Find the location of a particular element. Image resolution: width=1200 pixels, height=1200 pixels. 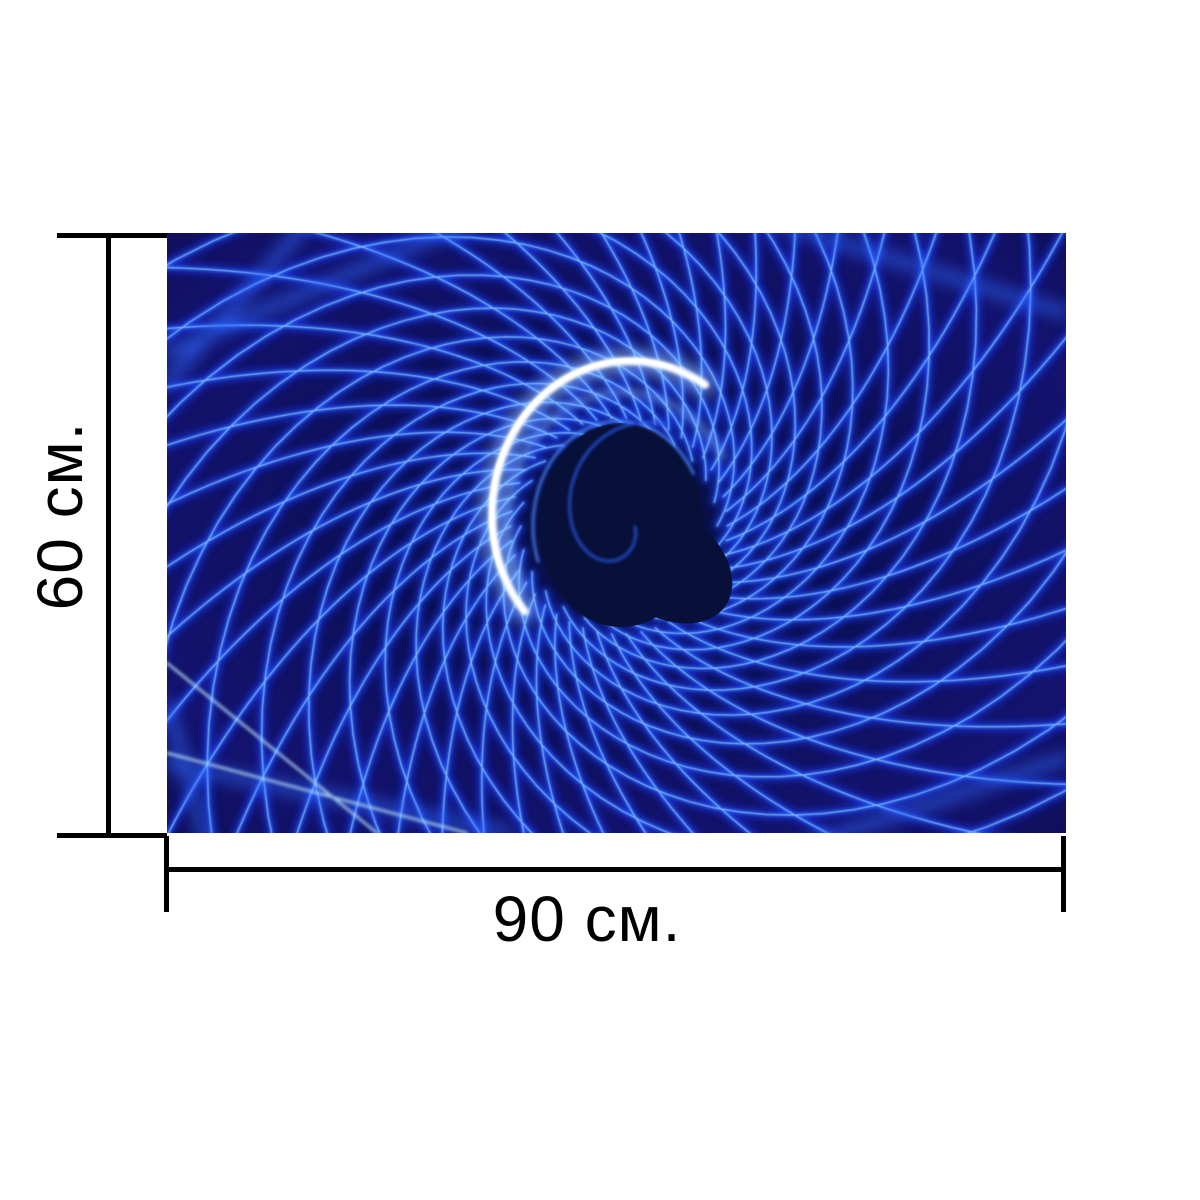

width-dimension-tick-right is located at coordinates (1063, 874).